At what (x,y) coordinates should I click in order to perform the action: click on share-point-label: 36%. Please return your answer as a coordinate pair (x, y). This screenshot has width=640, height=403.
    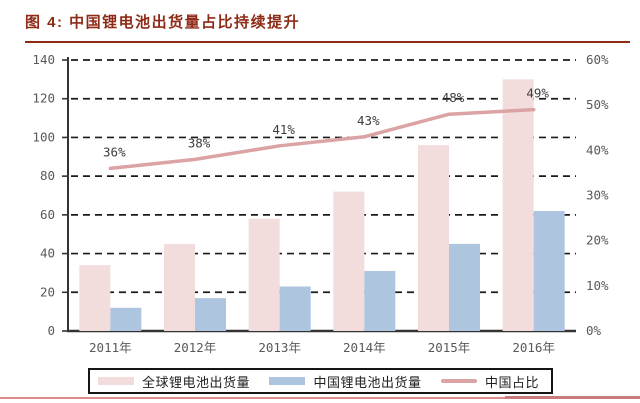
    Looking at the image, I should click on (114, 151).